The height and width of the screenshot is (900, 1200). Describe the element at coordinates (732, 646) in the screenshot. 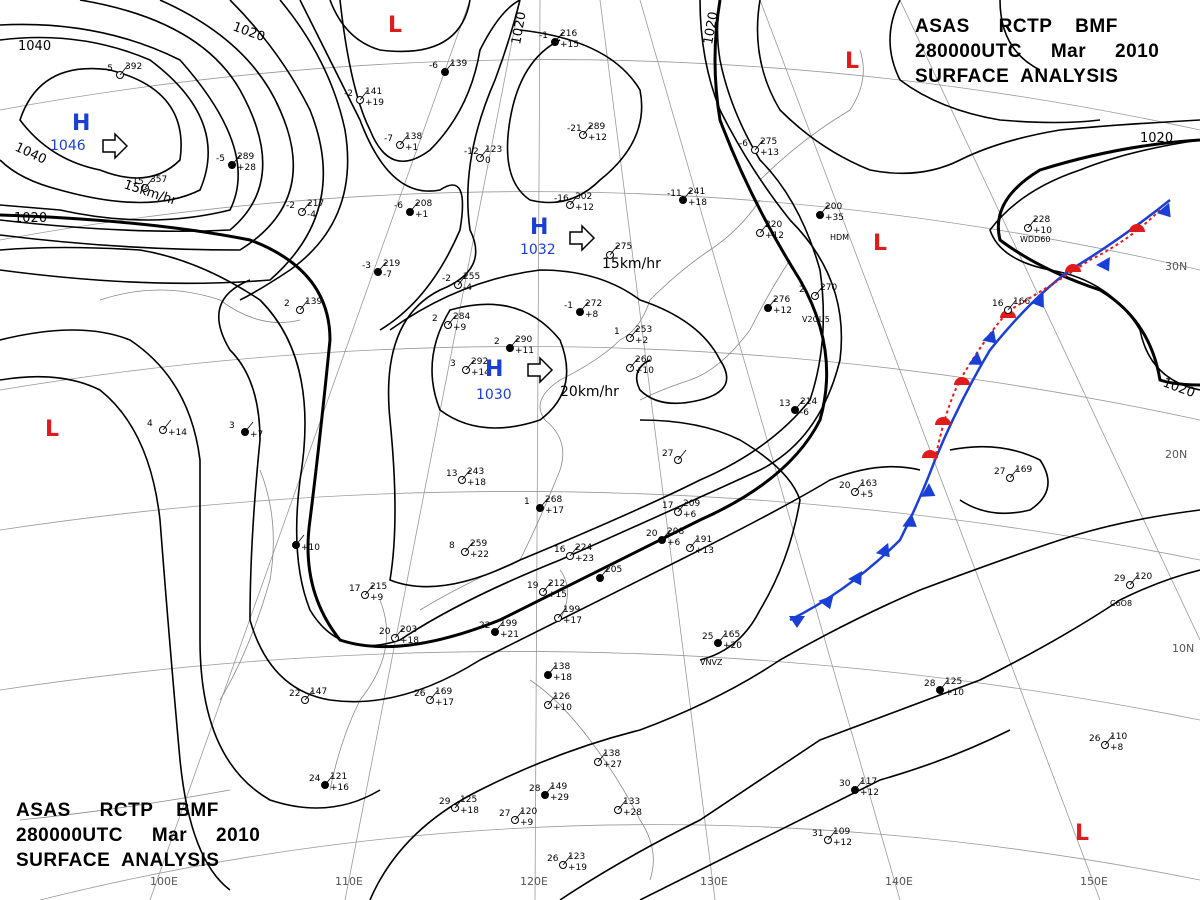

I see `station-tendency: +20` at that location.